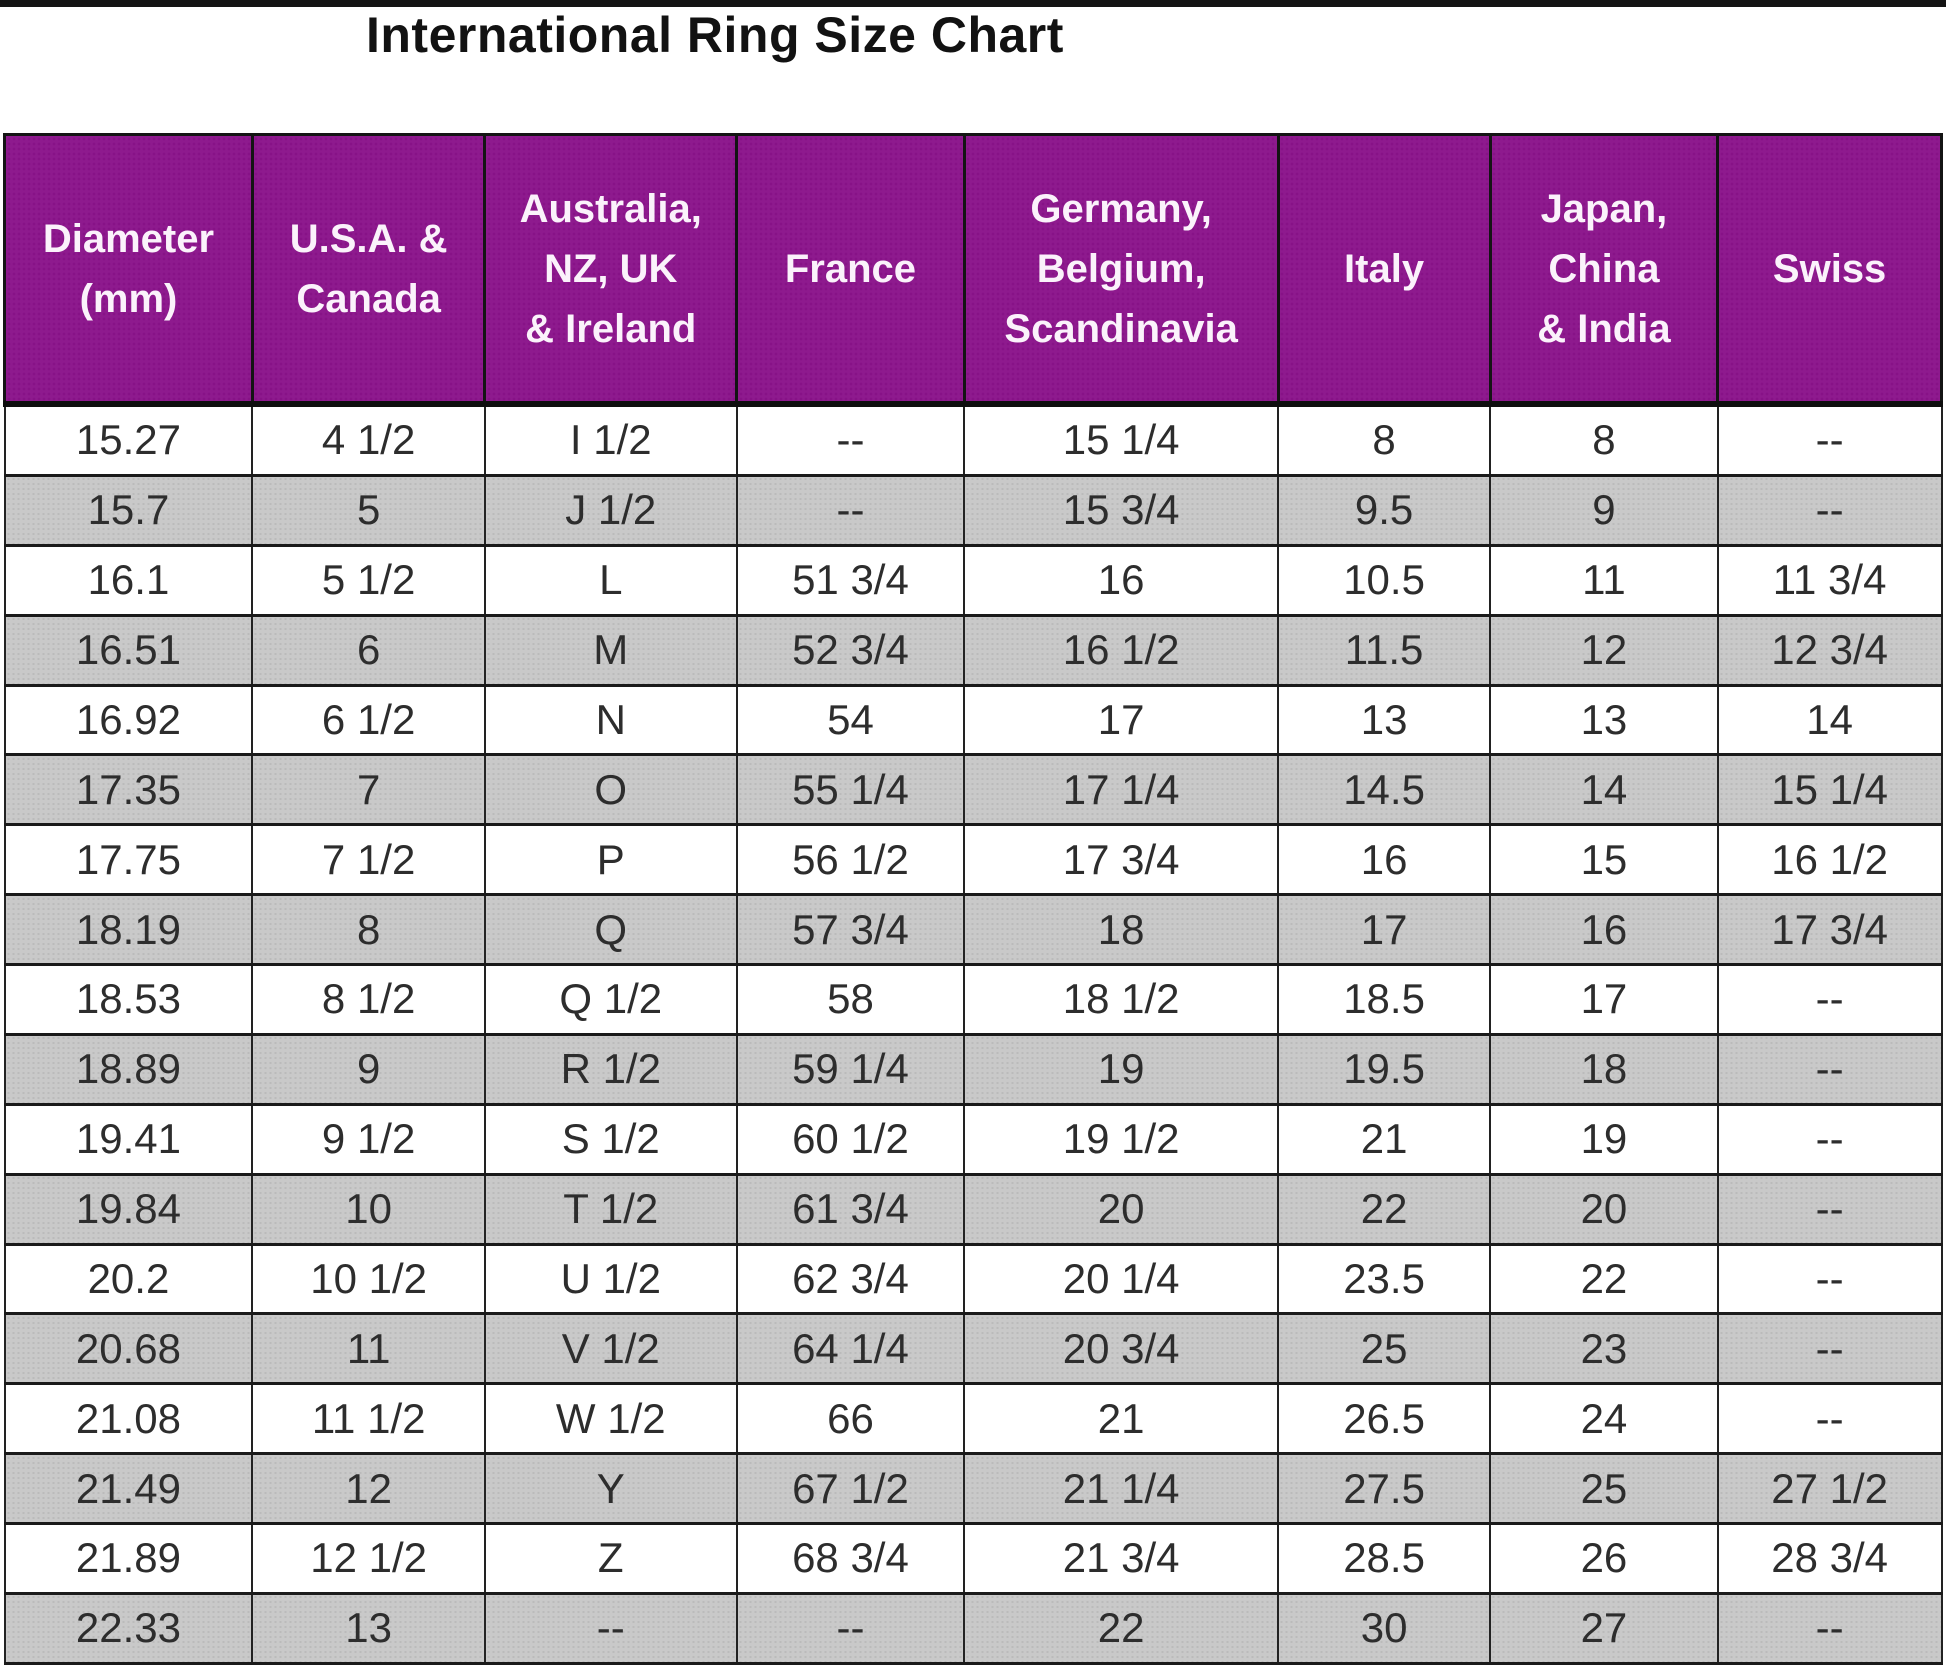 This screenshot has width=1946, height=1674. What do you see at coordinates (1604, 1558) in the screenshot?
I see `table-cell: 26` at bounding box center [1604, 1558].